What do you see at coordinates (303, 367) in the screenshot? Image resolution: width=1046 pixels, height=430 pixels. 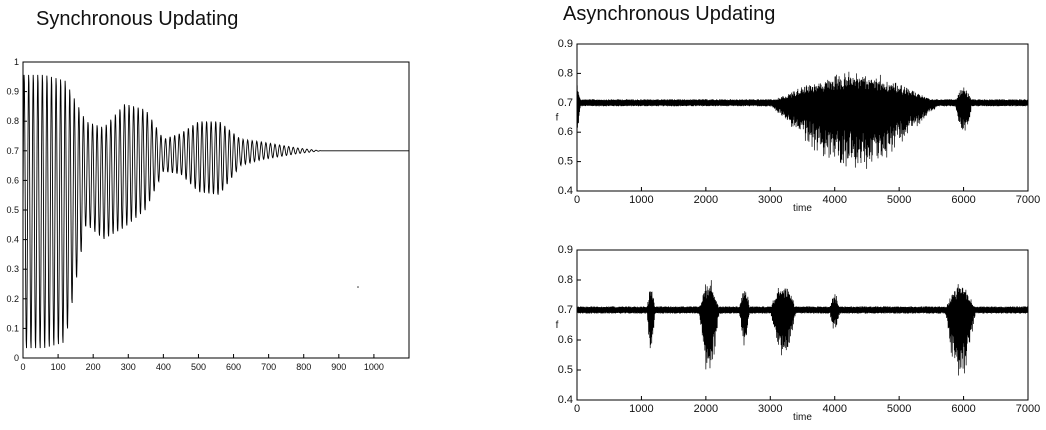 I see `x-tick-label: 800` at bounding box center [303, 367].